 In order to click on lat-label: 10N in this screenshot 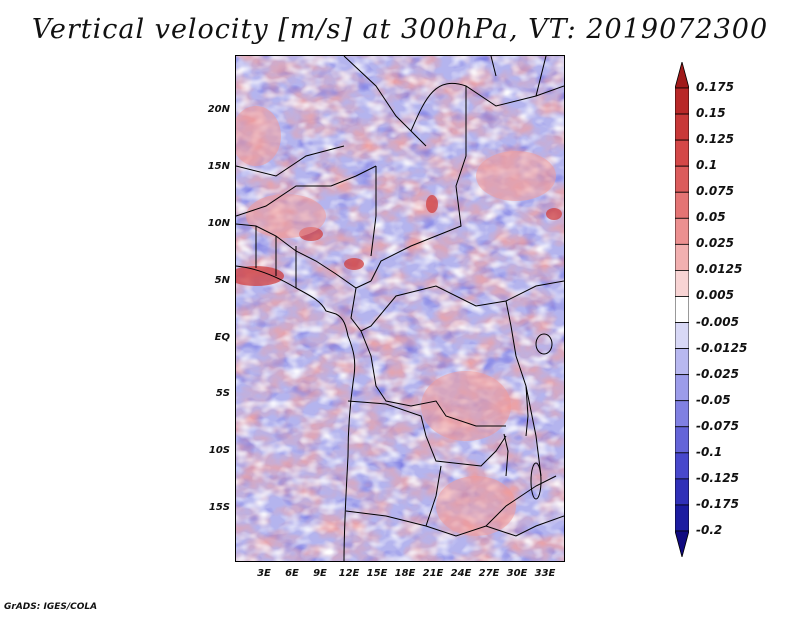, I will do `click(218, 223)`.